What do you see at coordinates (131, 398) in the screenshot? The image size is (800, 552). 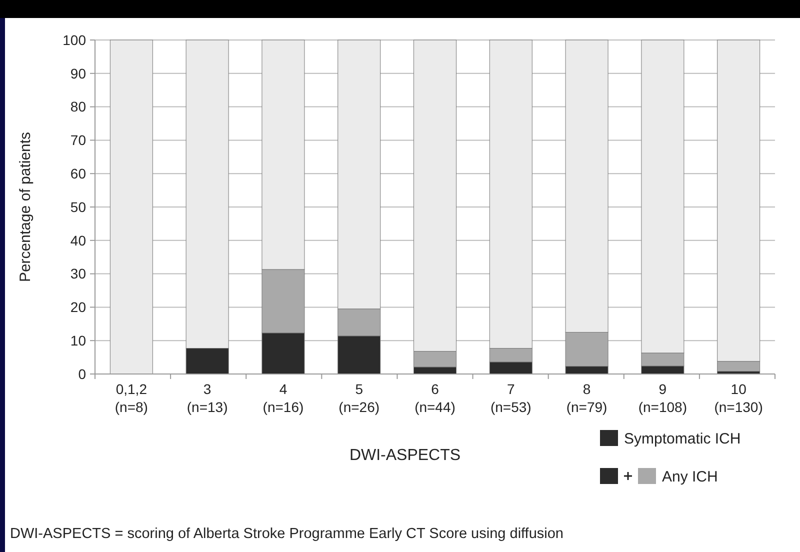 I see `x-tick-label: 0,1,2 (n=8)` at bounding box center [131, 398].